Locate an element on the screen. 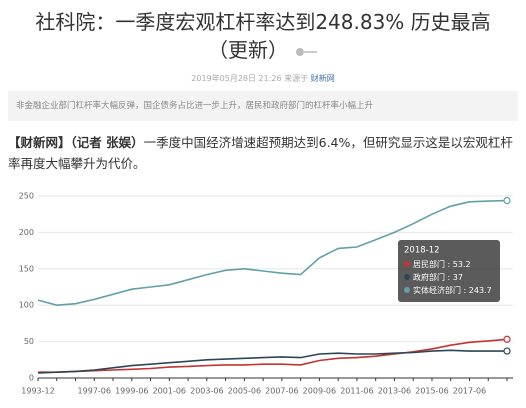  share-icon is located at coordinates (307, 51).